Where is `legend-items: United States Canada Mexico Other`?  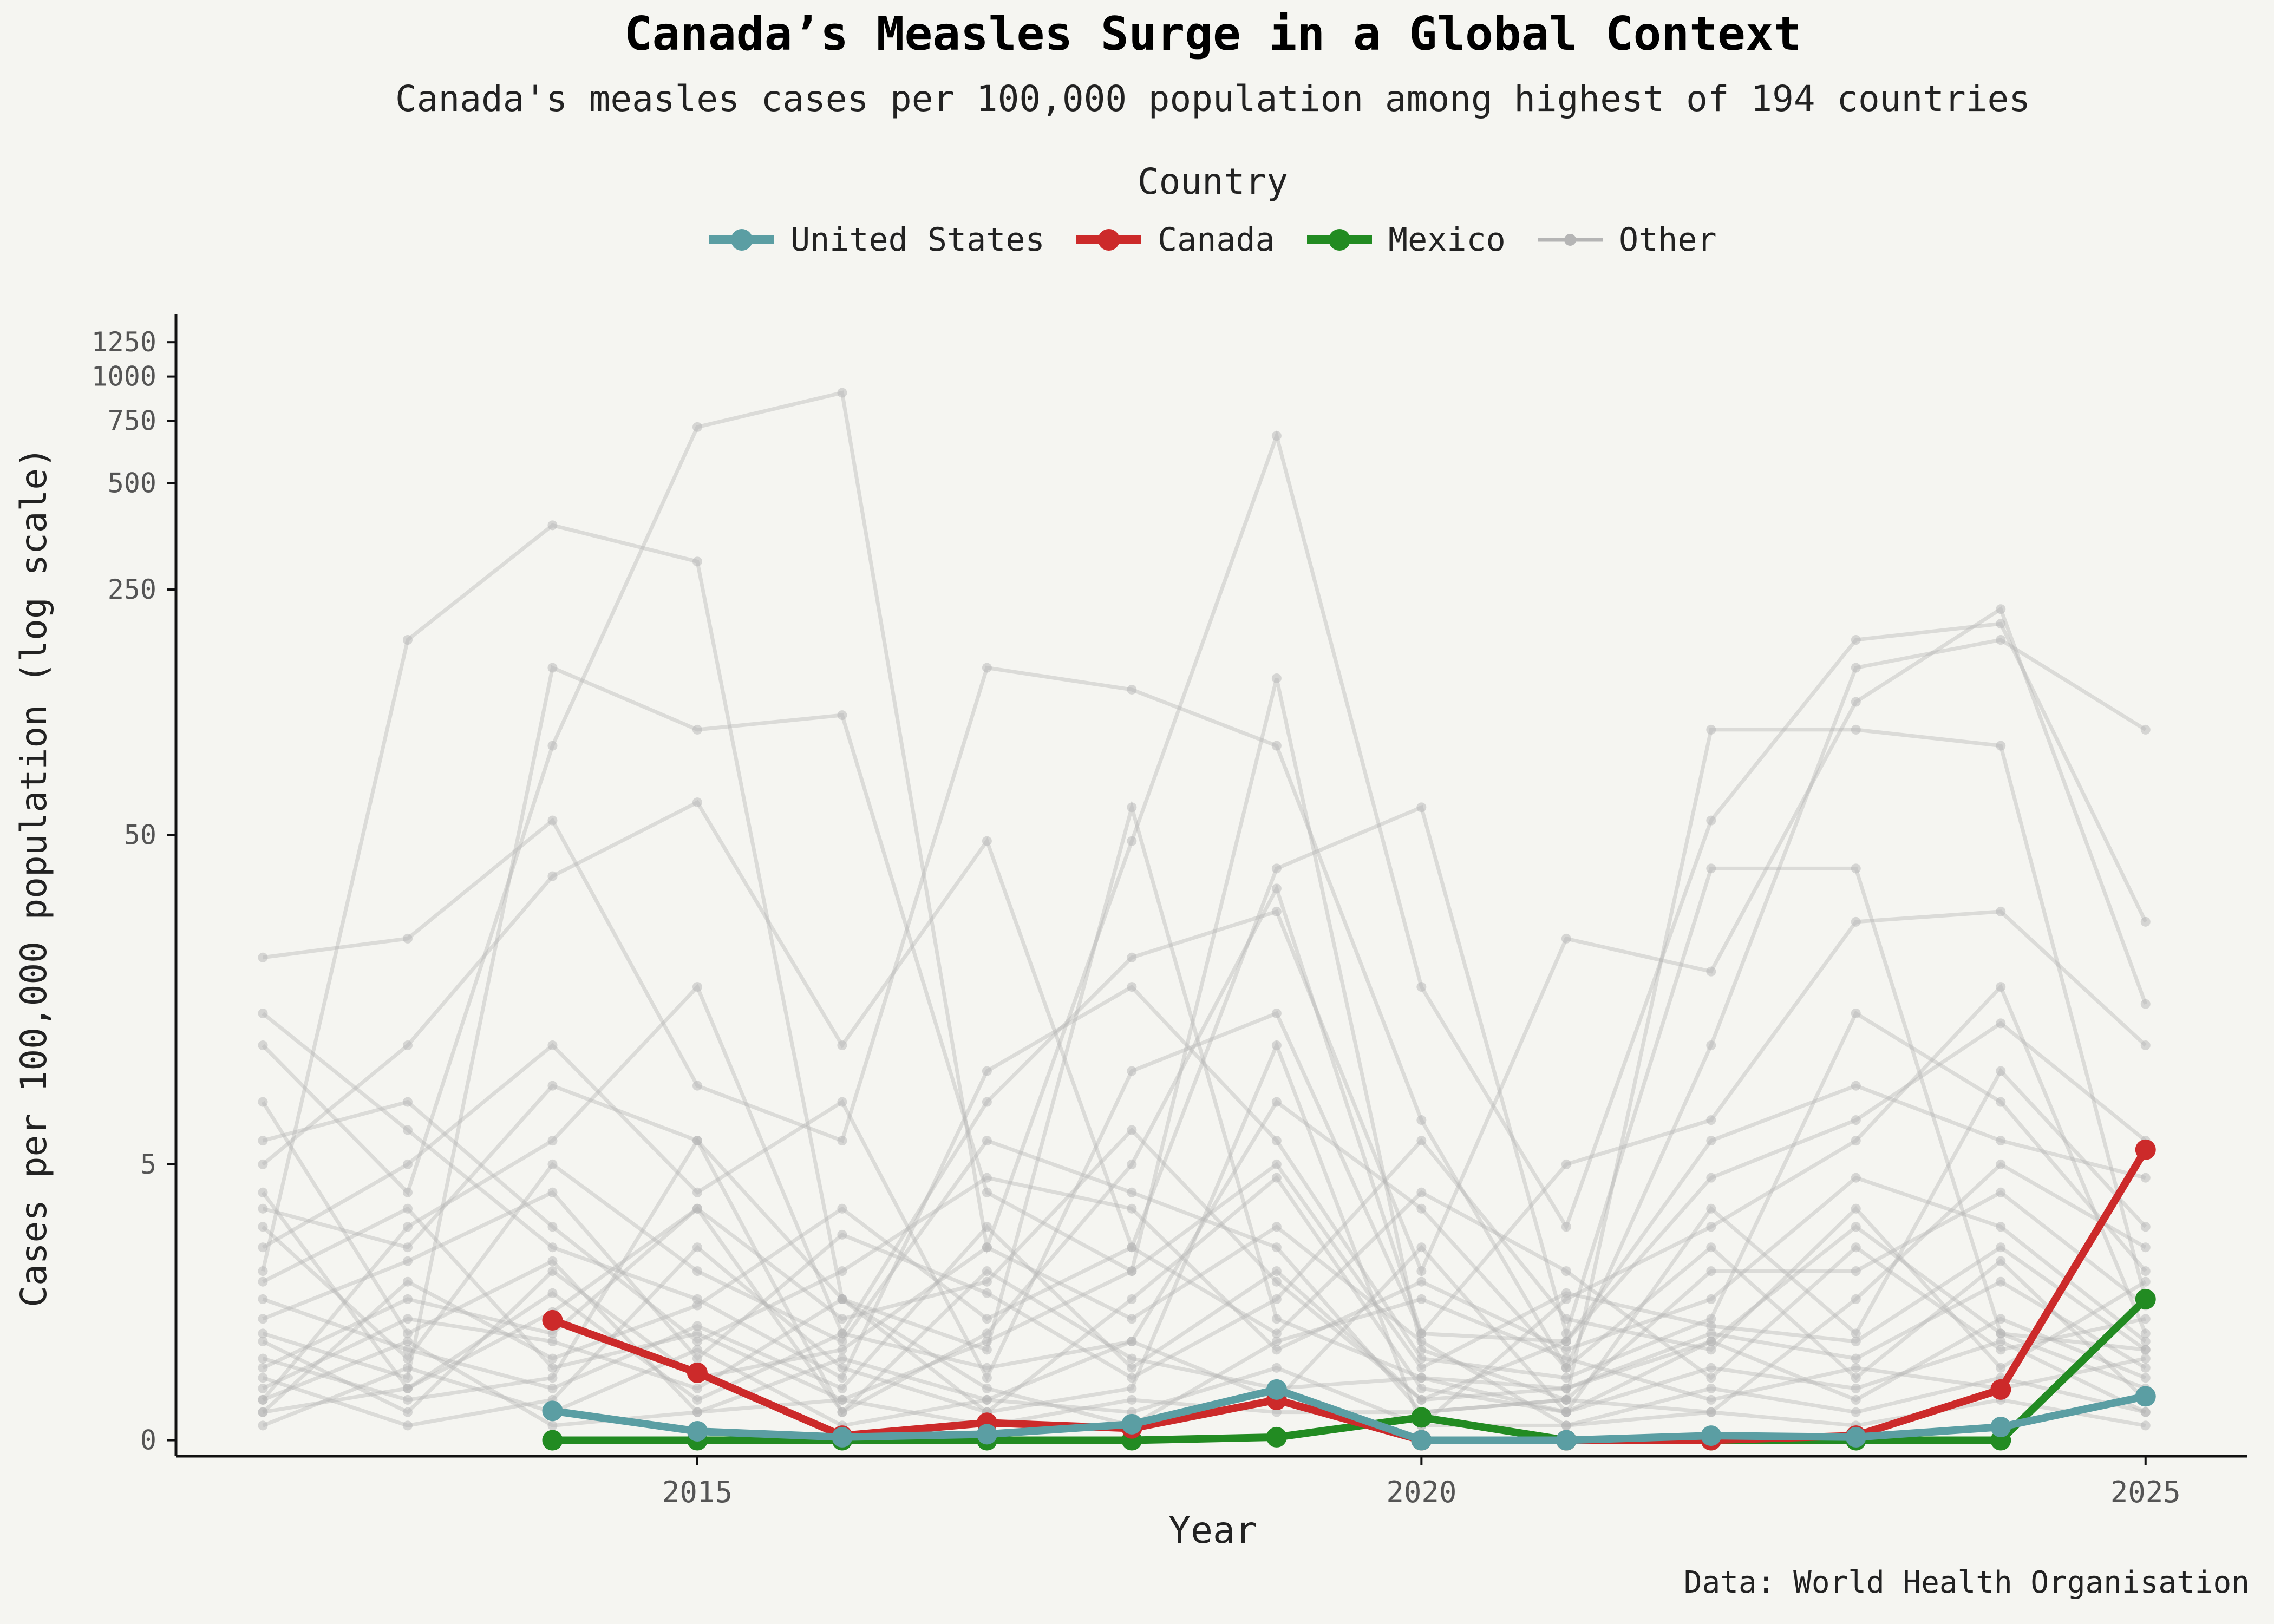
legend-items: United States Canada Mexico Other is located at coordinates (1213, 240).